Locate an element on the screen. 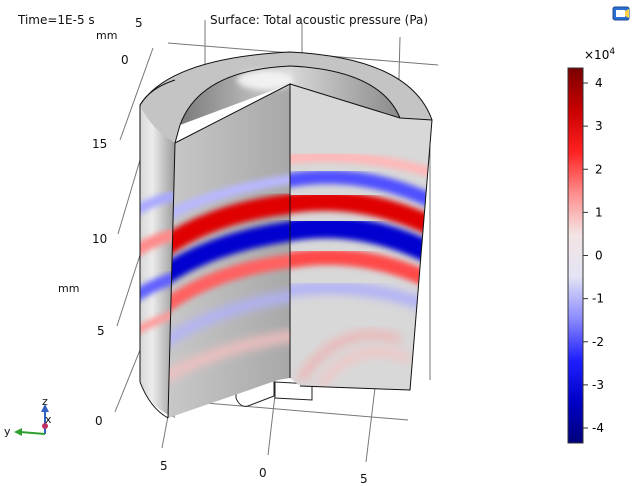 The height and width of the screenshot is (486, 640). color-legend-tick-label: 4 is located at coordinates (599, 83).